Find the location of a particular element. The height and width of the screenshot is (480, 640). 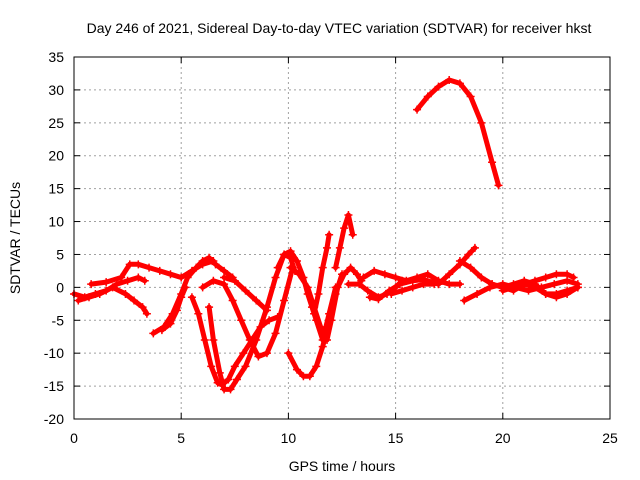

y-tick-label: -20 is located at coordinates (54, 419).